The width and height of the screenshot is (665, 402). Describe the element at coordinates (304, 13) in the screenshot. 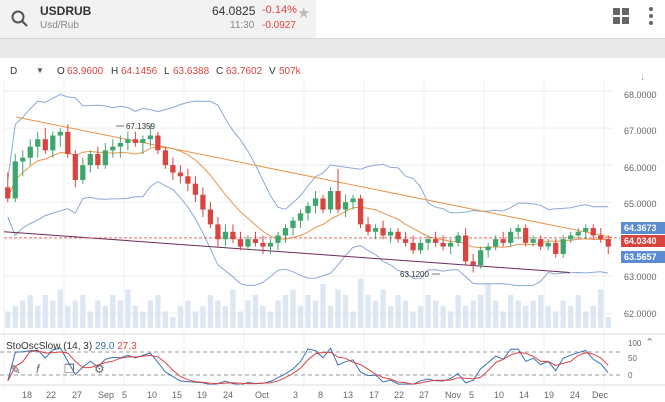

I see `star-icon: ★` at that location.